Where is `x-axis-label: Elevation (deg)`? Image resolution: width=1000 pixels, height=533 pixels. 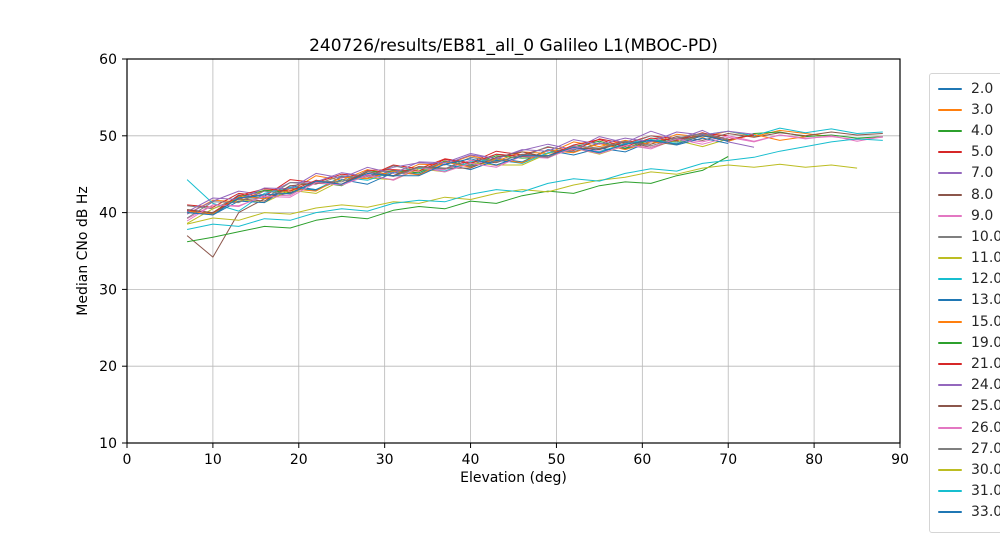 x-axis-label: Elevation (deg) is located at coordinates (513, 478).